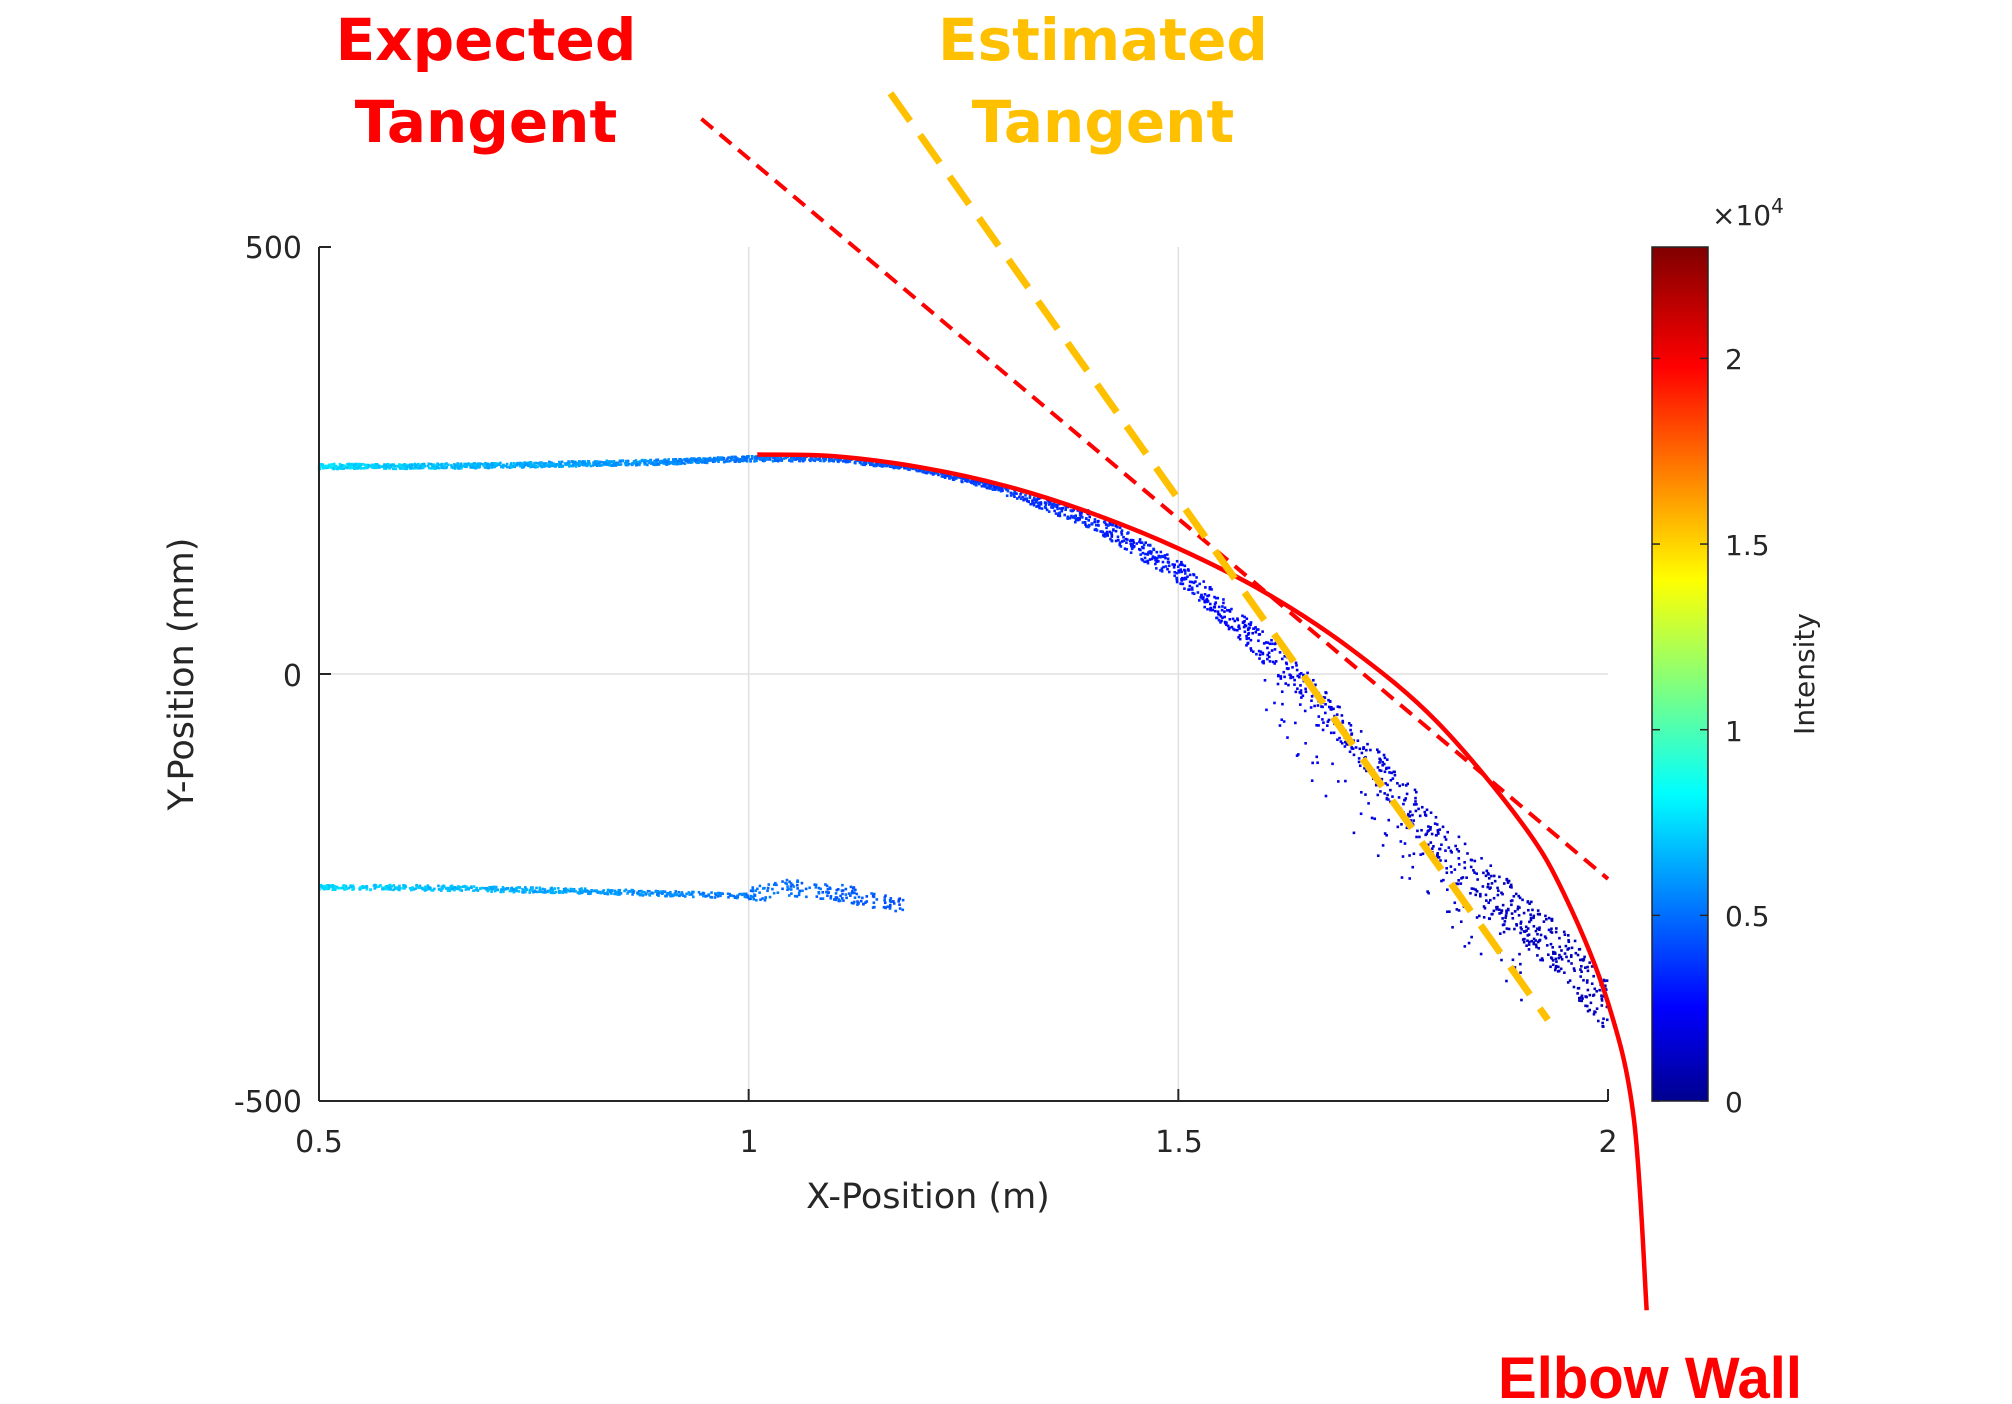 This screenshot has width=2012, height=1404. I want to click on colorbar, so click(1680, 674).